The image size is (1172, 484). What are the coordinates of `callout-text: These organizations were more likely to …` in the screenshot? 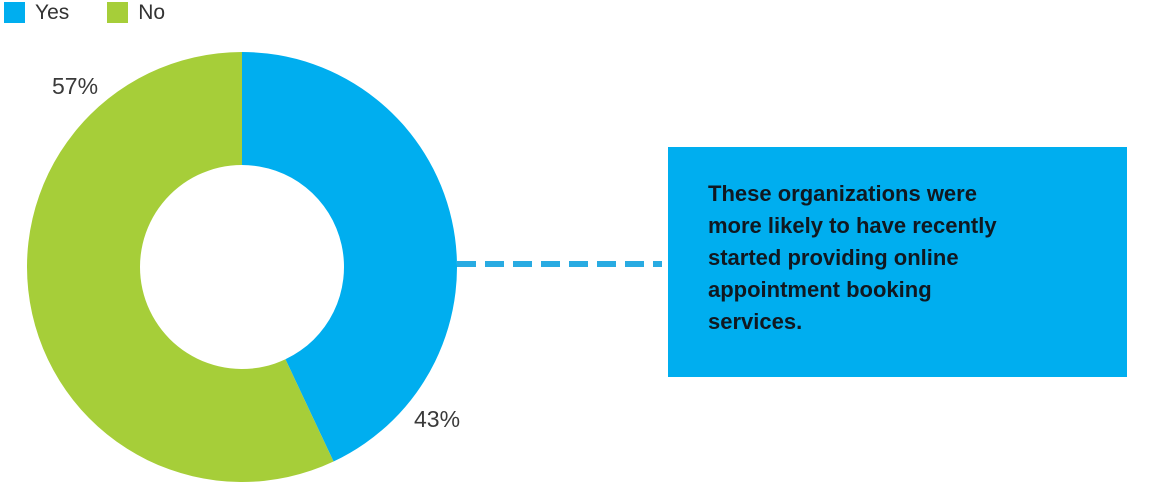 It's located at (852, 257).